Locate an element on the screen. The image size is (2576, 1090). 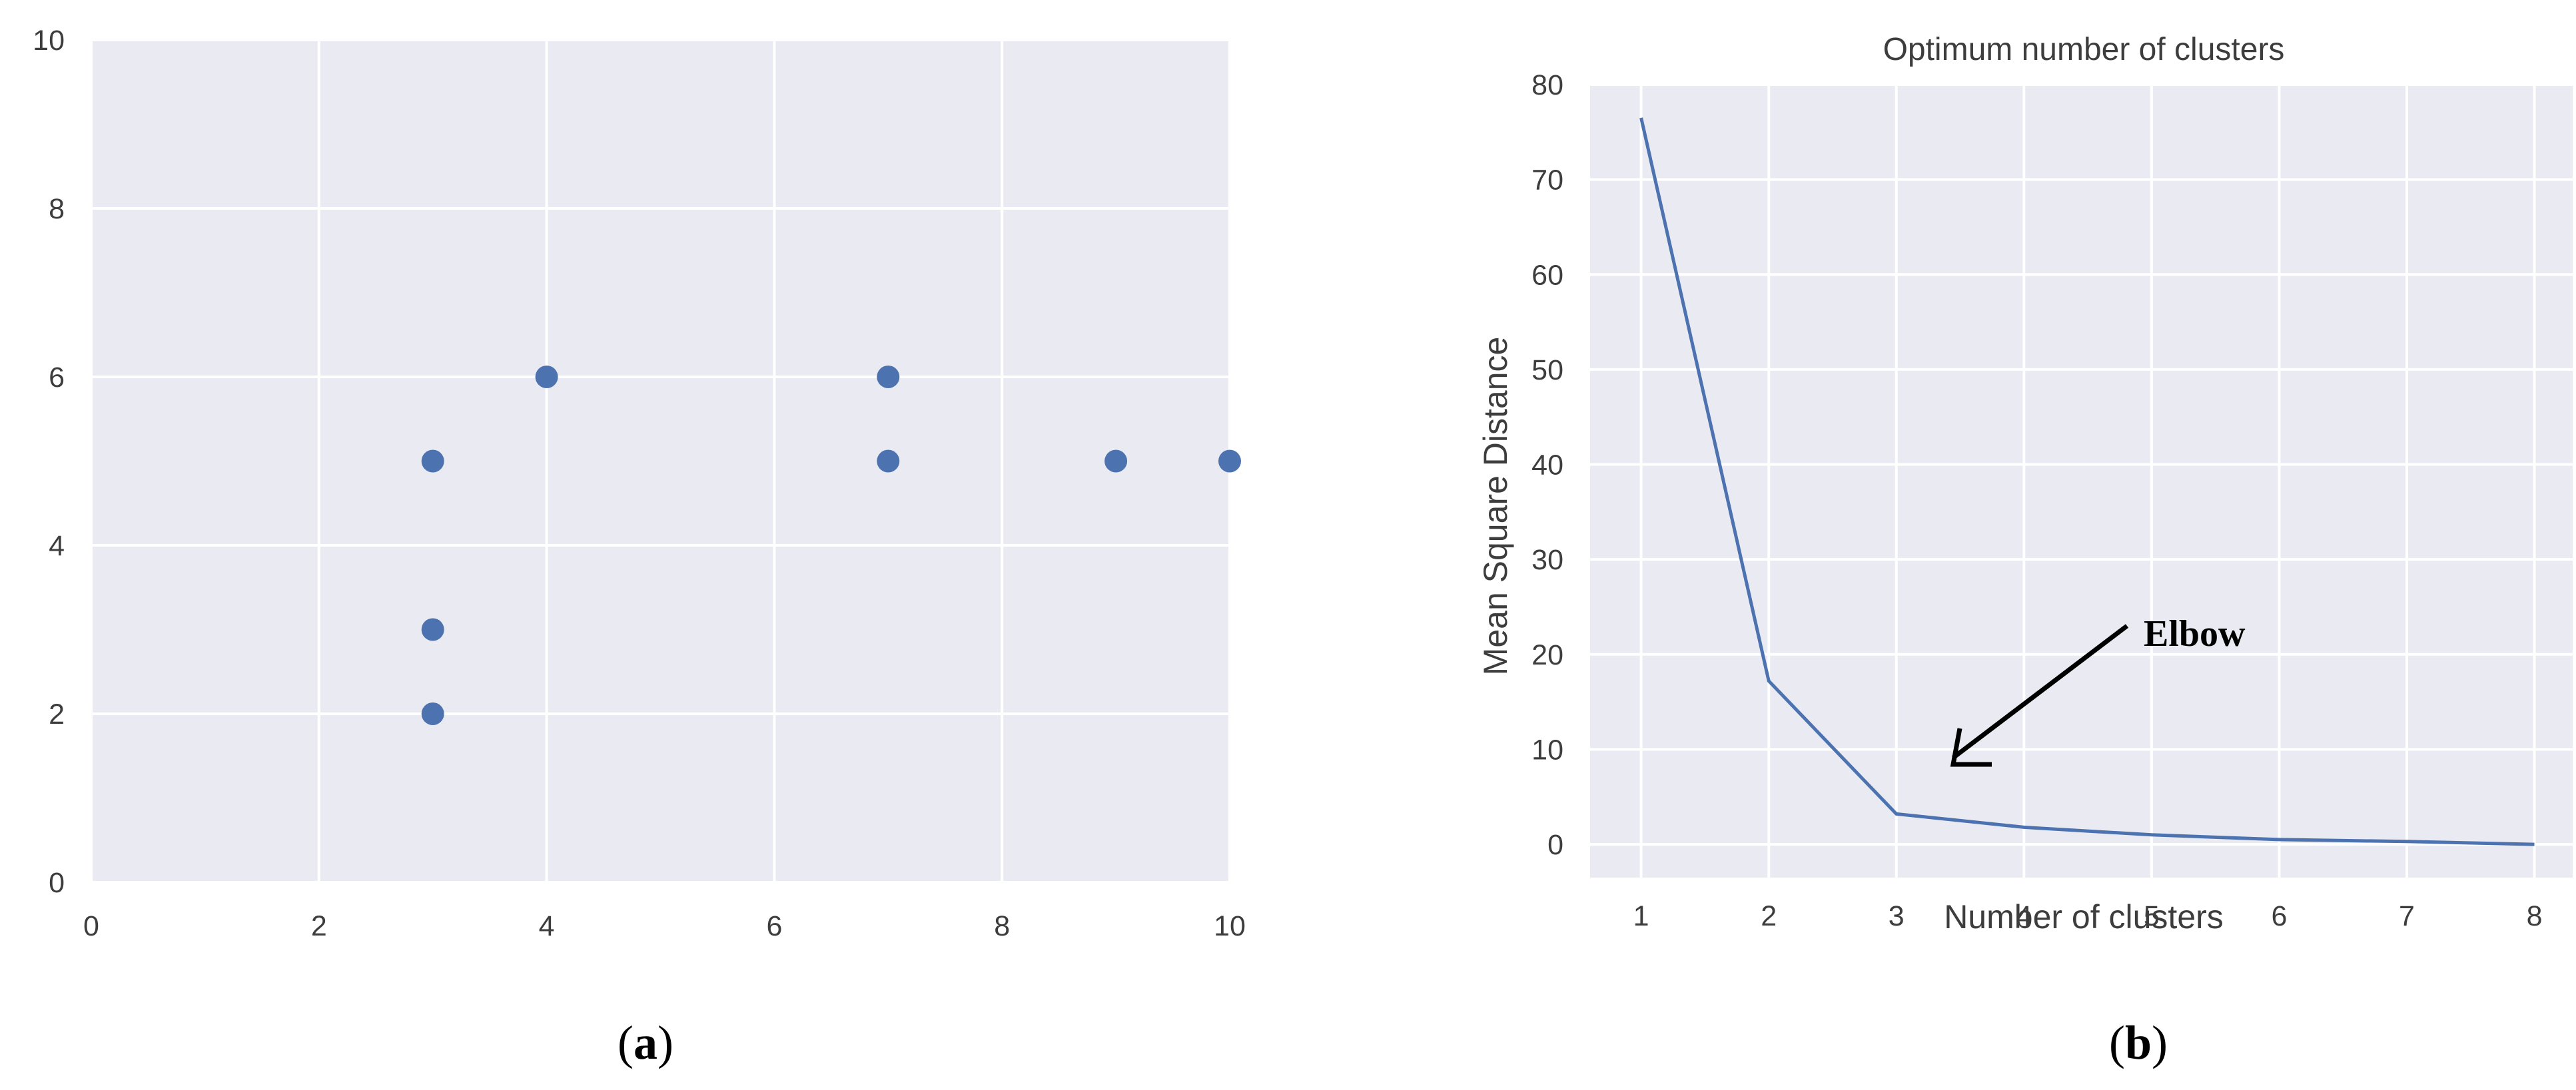
panel-b-x-tick-label: 3 is located at coordinates (1897, 916).